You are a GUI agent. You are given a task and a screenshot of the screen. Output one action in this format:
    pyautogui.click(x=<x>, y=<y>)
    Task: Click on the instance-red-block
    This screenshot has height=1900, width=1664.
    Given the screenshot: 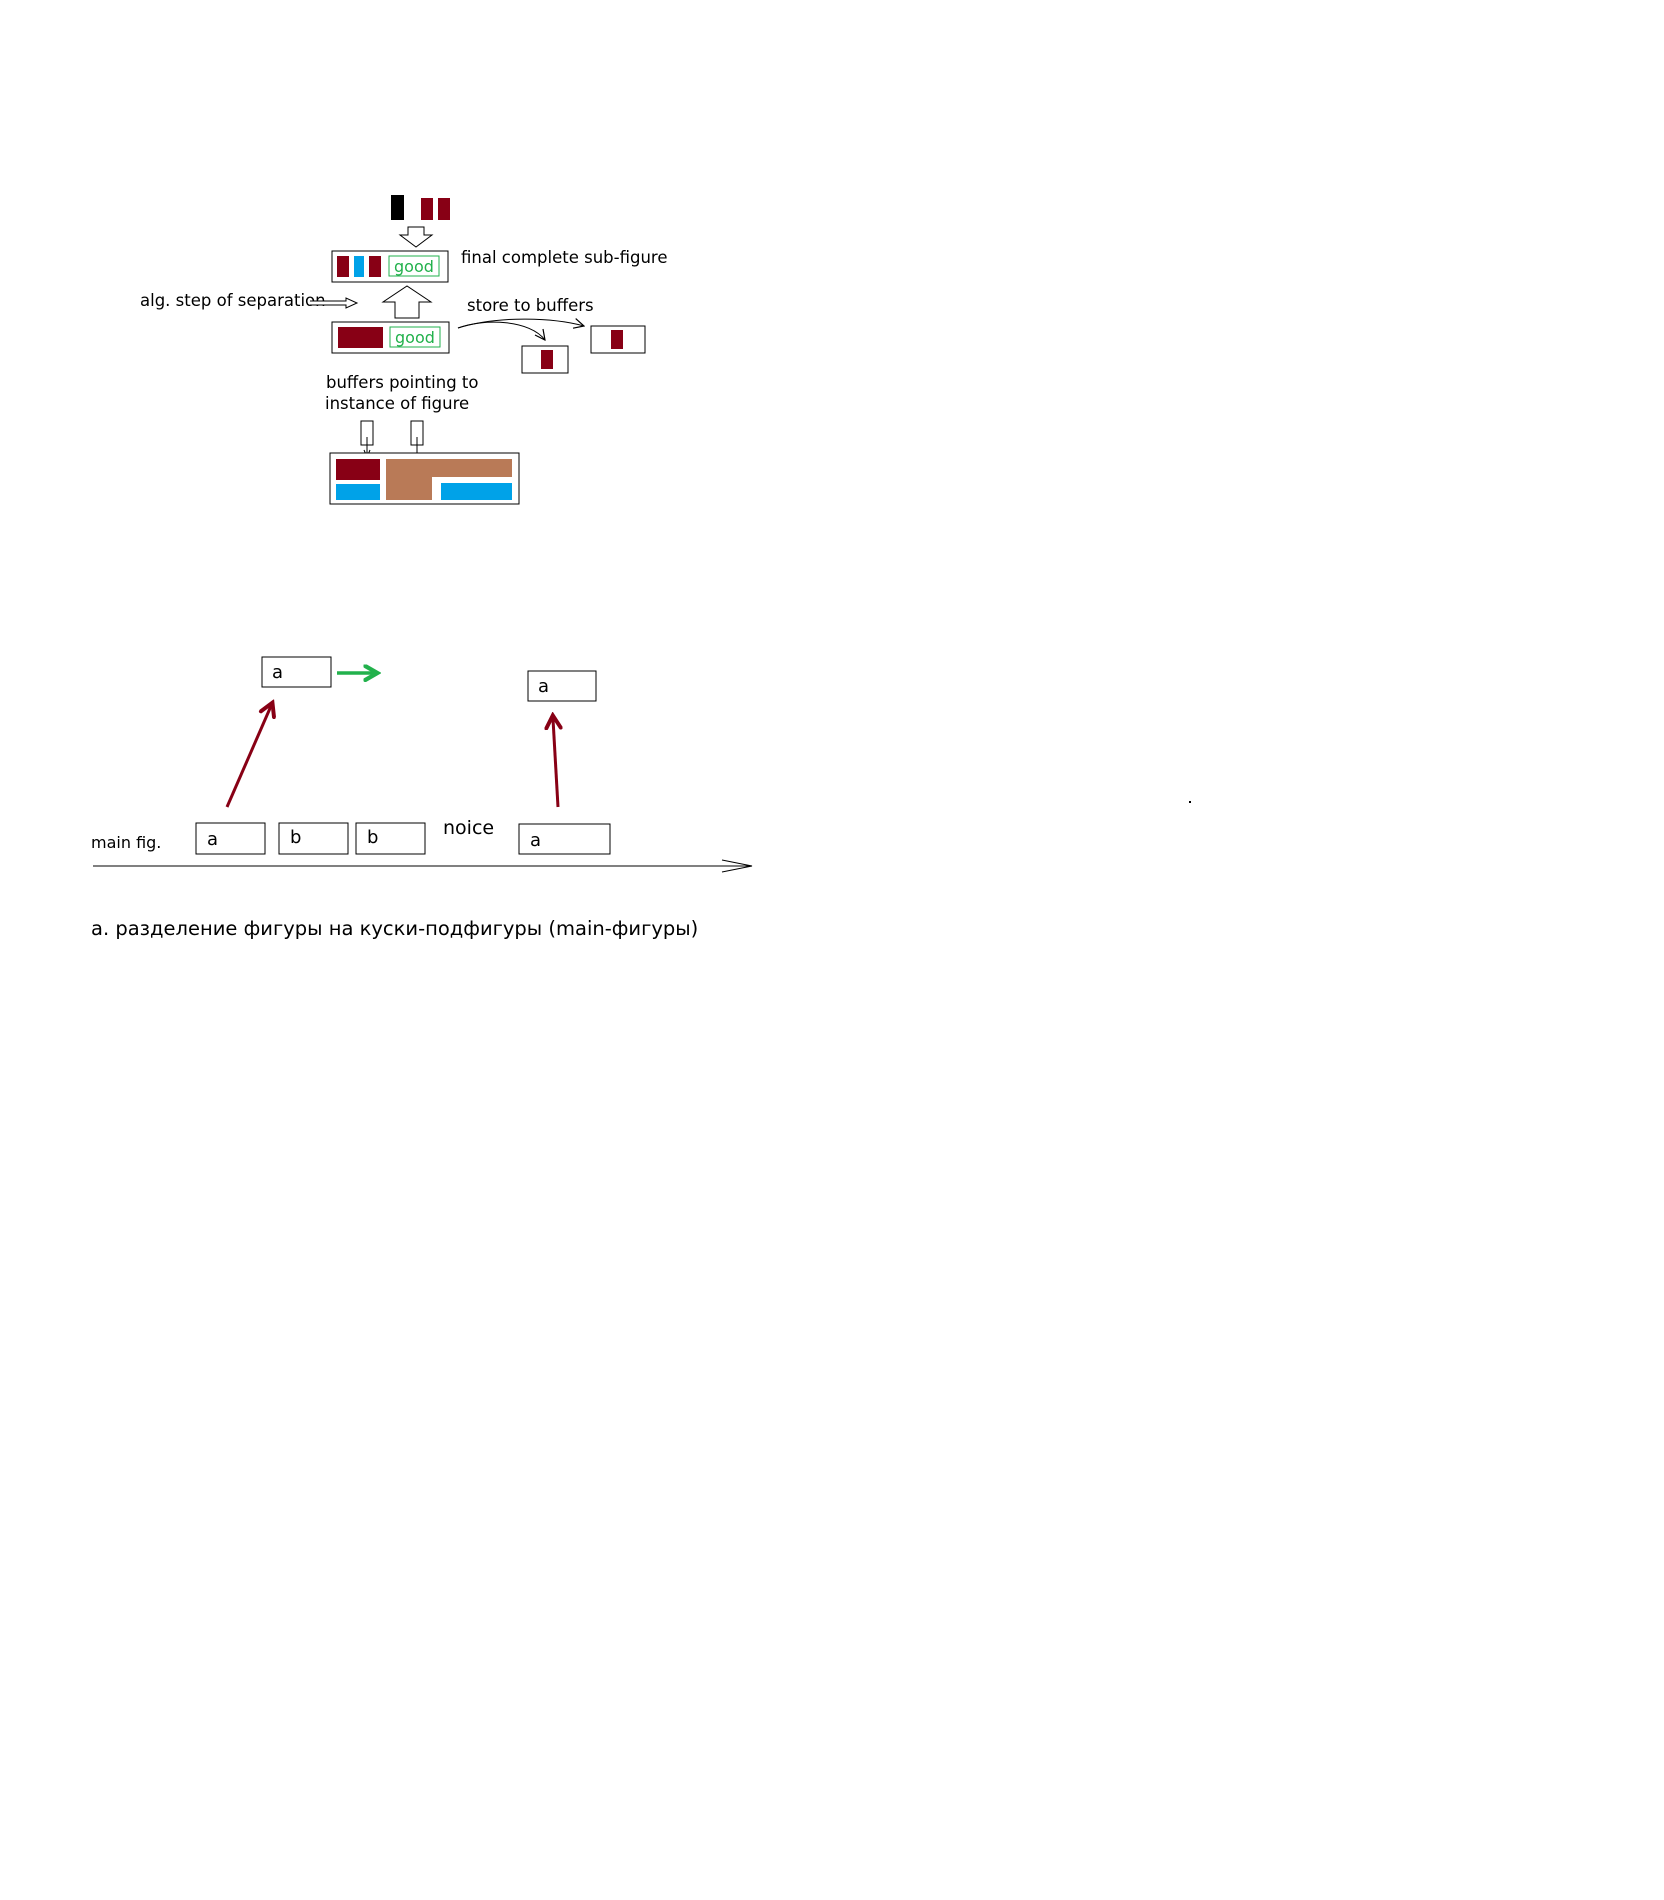 What is the action you would take?
    pyautogui.click(x=358, y=469)
    